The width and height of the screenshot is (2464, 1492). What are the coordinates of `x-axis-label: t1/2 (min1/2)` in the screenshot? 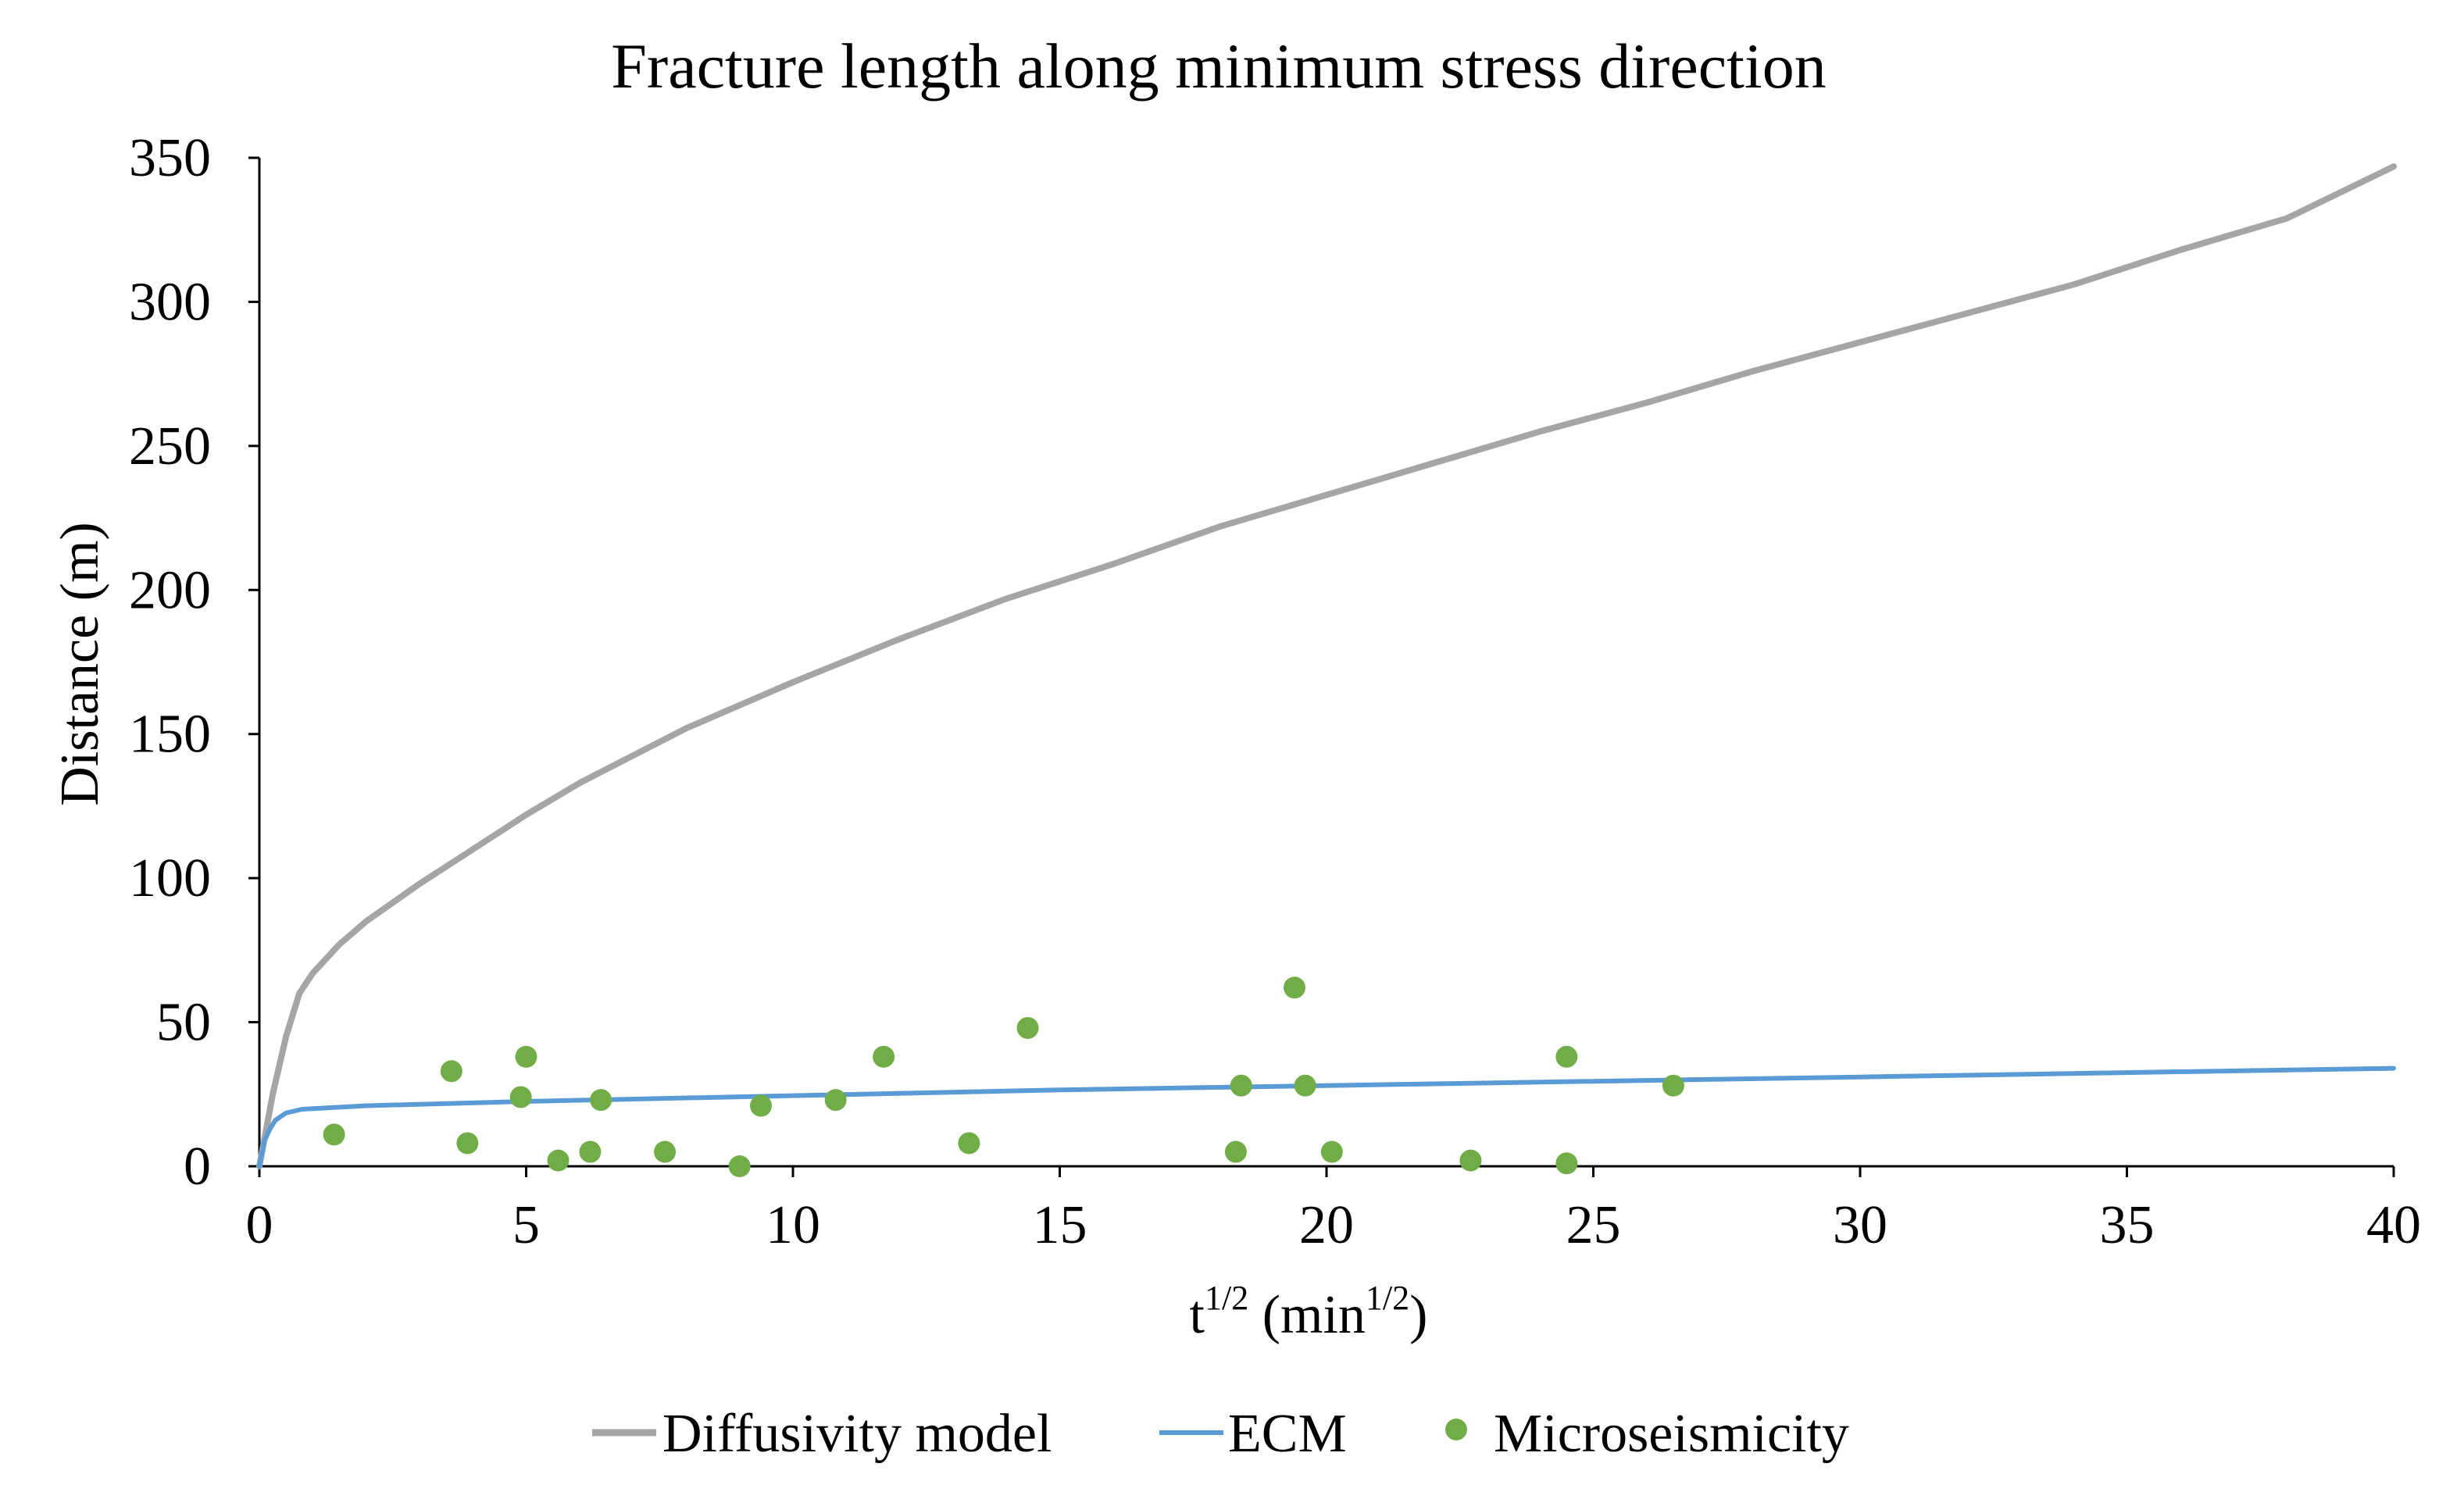 It's located at (1309, 1312).